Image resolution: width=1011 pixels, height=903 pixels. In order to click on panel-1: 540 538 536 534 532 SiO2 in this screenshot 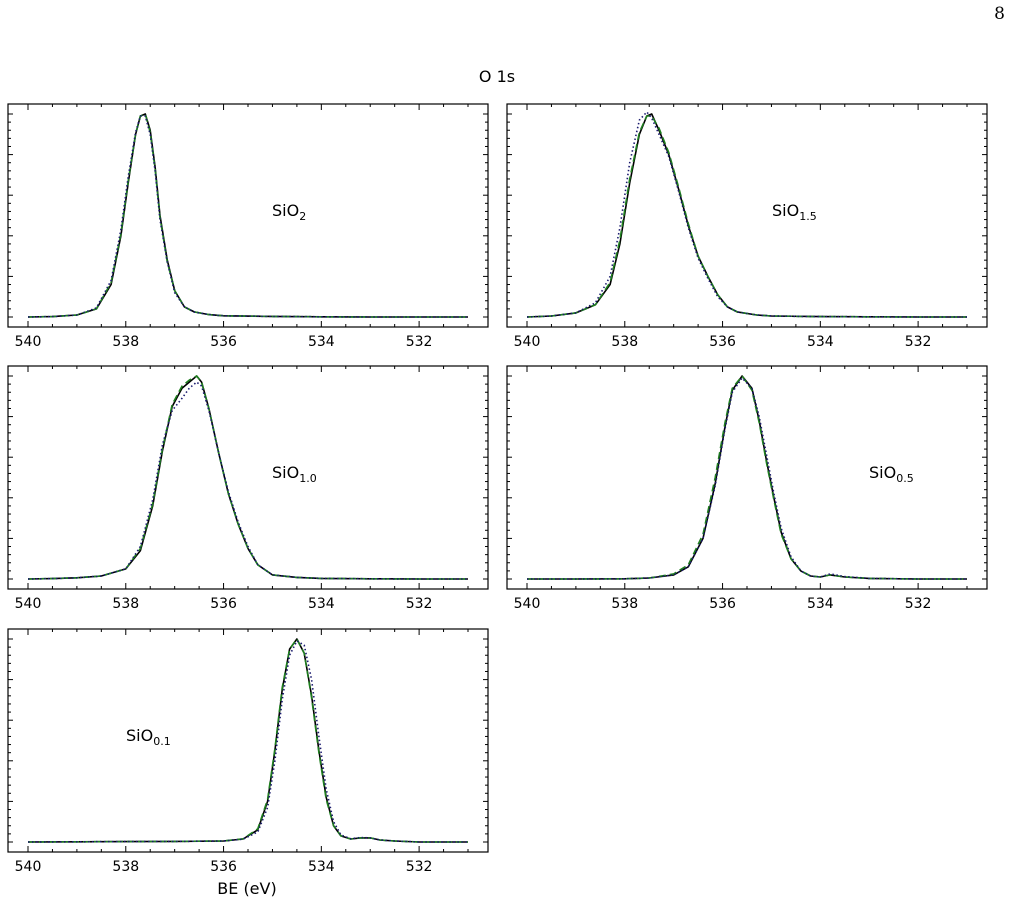, I will do `click(248, 226)`.